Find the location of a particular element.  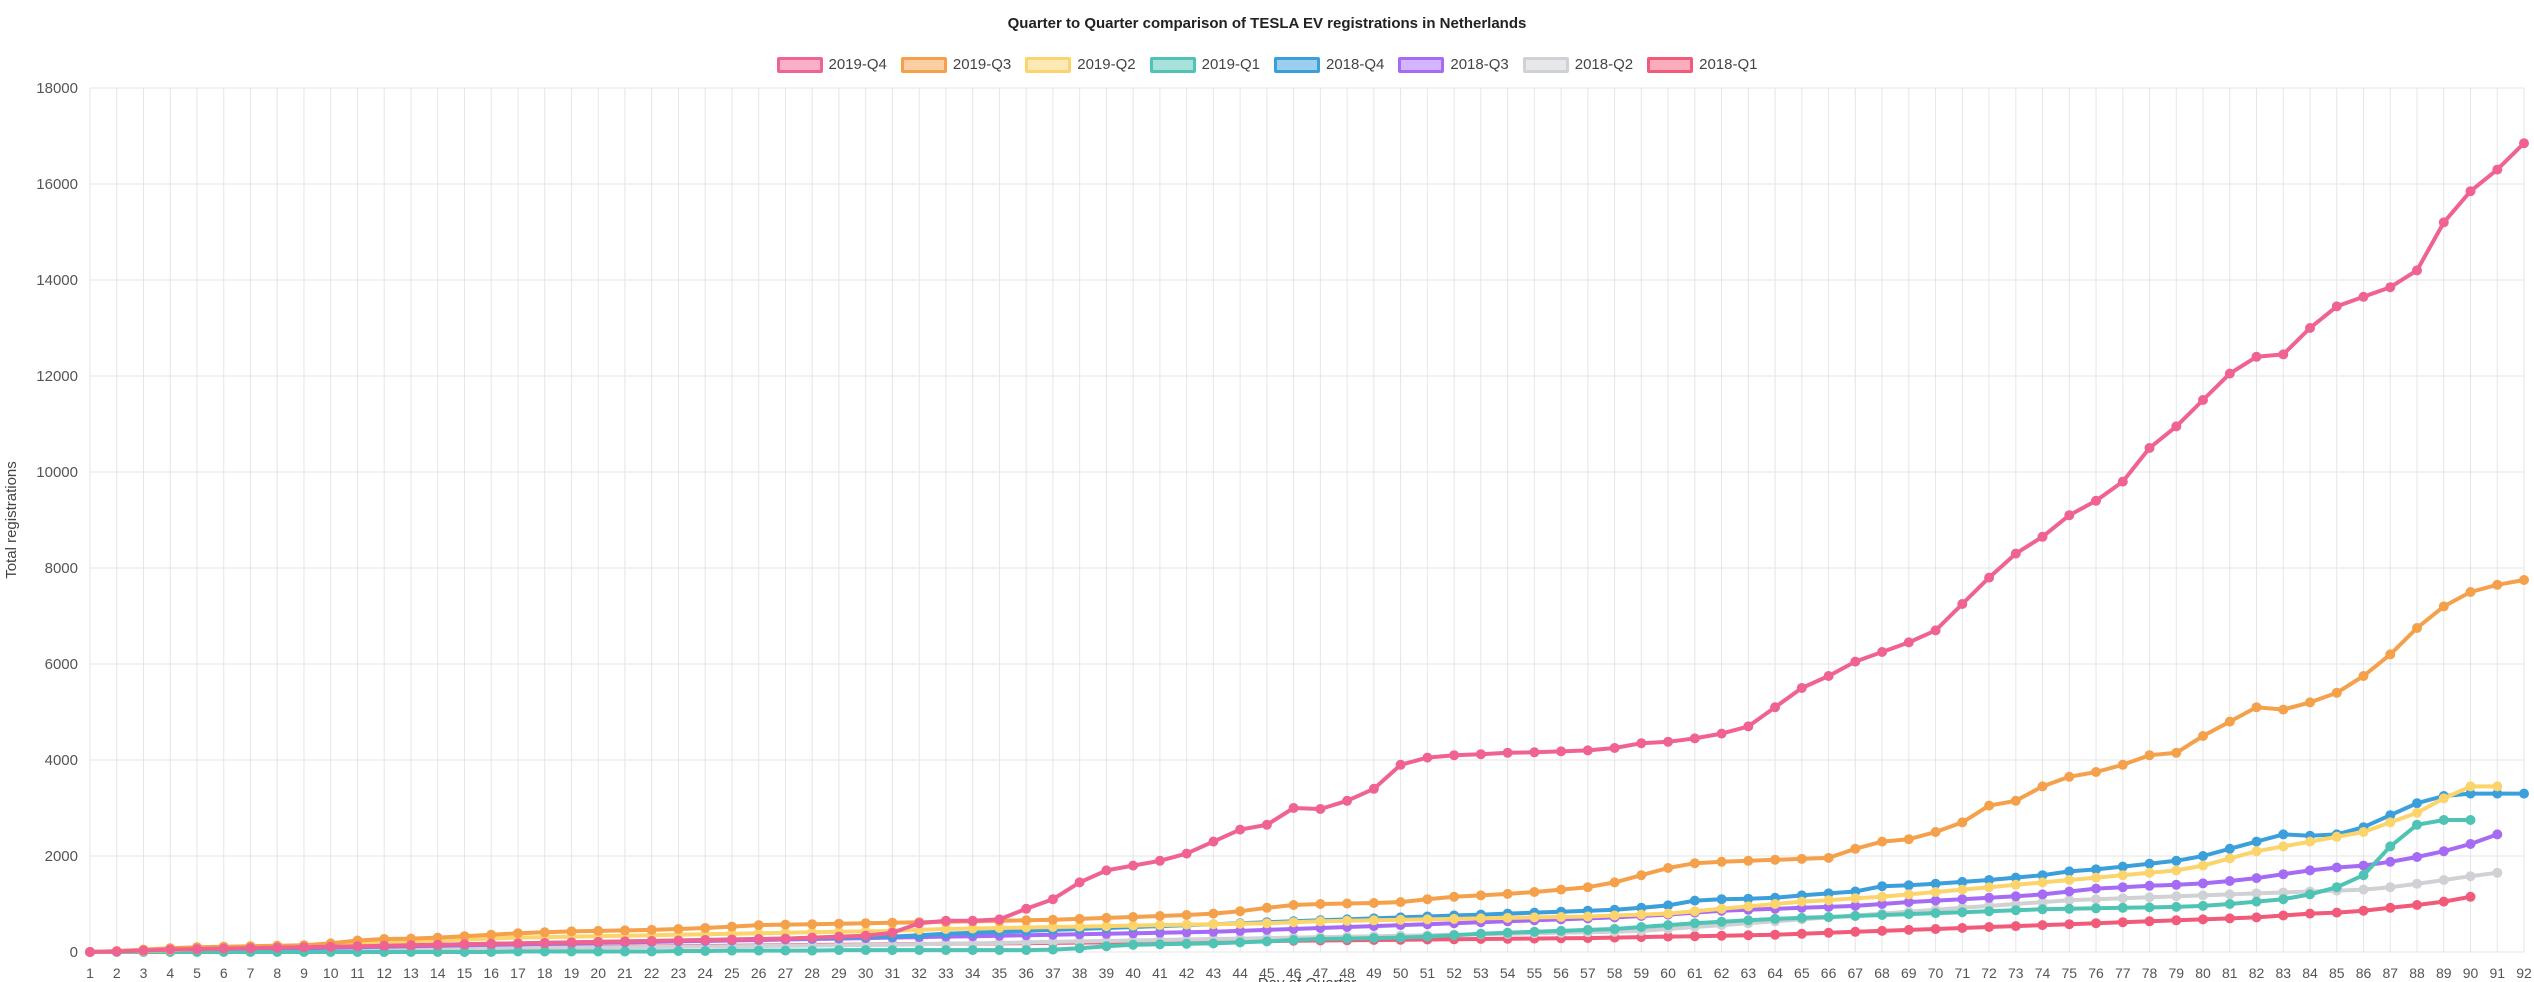

legend-item: 2019-Q3 is located at coordinates (955, 64).